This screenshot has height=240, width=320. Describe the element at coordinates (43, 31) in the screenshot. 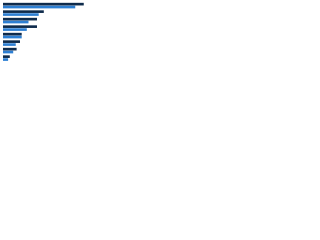

I see `chart` at that location.